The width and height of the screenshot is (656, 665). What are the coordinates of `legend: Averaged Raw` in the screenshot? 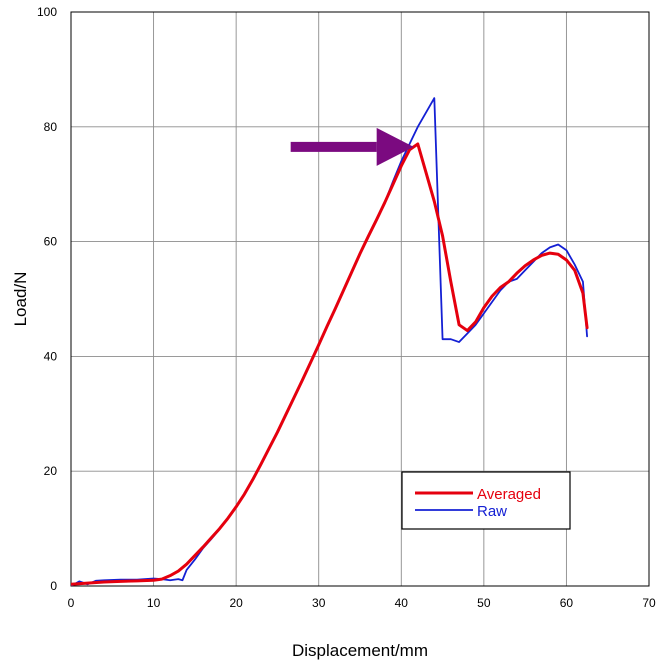 It's located at (486, 500).